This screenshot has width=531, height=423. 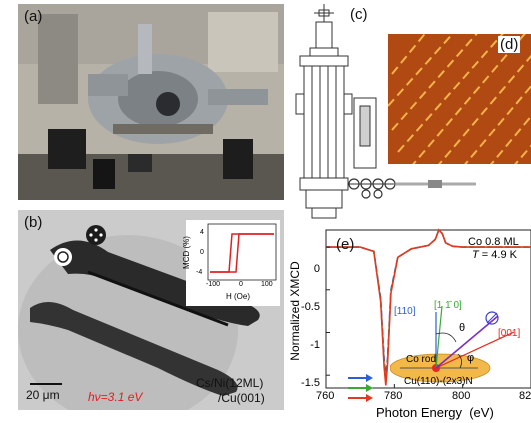 What do you see at coordinates (471, 358) in the screenshot?
I see `label-phi: φ` at bounding box center [471, 358].